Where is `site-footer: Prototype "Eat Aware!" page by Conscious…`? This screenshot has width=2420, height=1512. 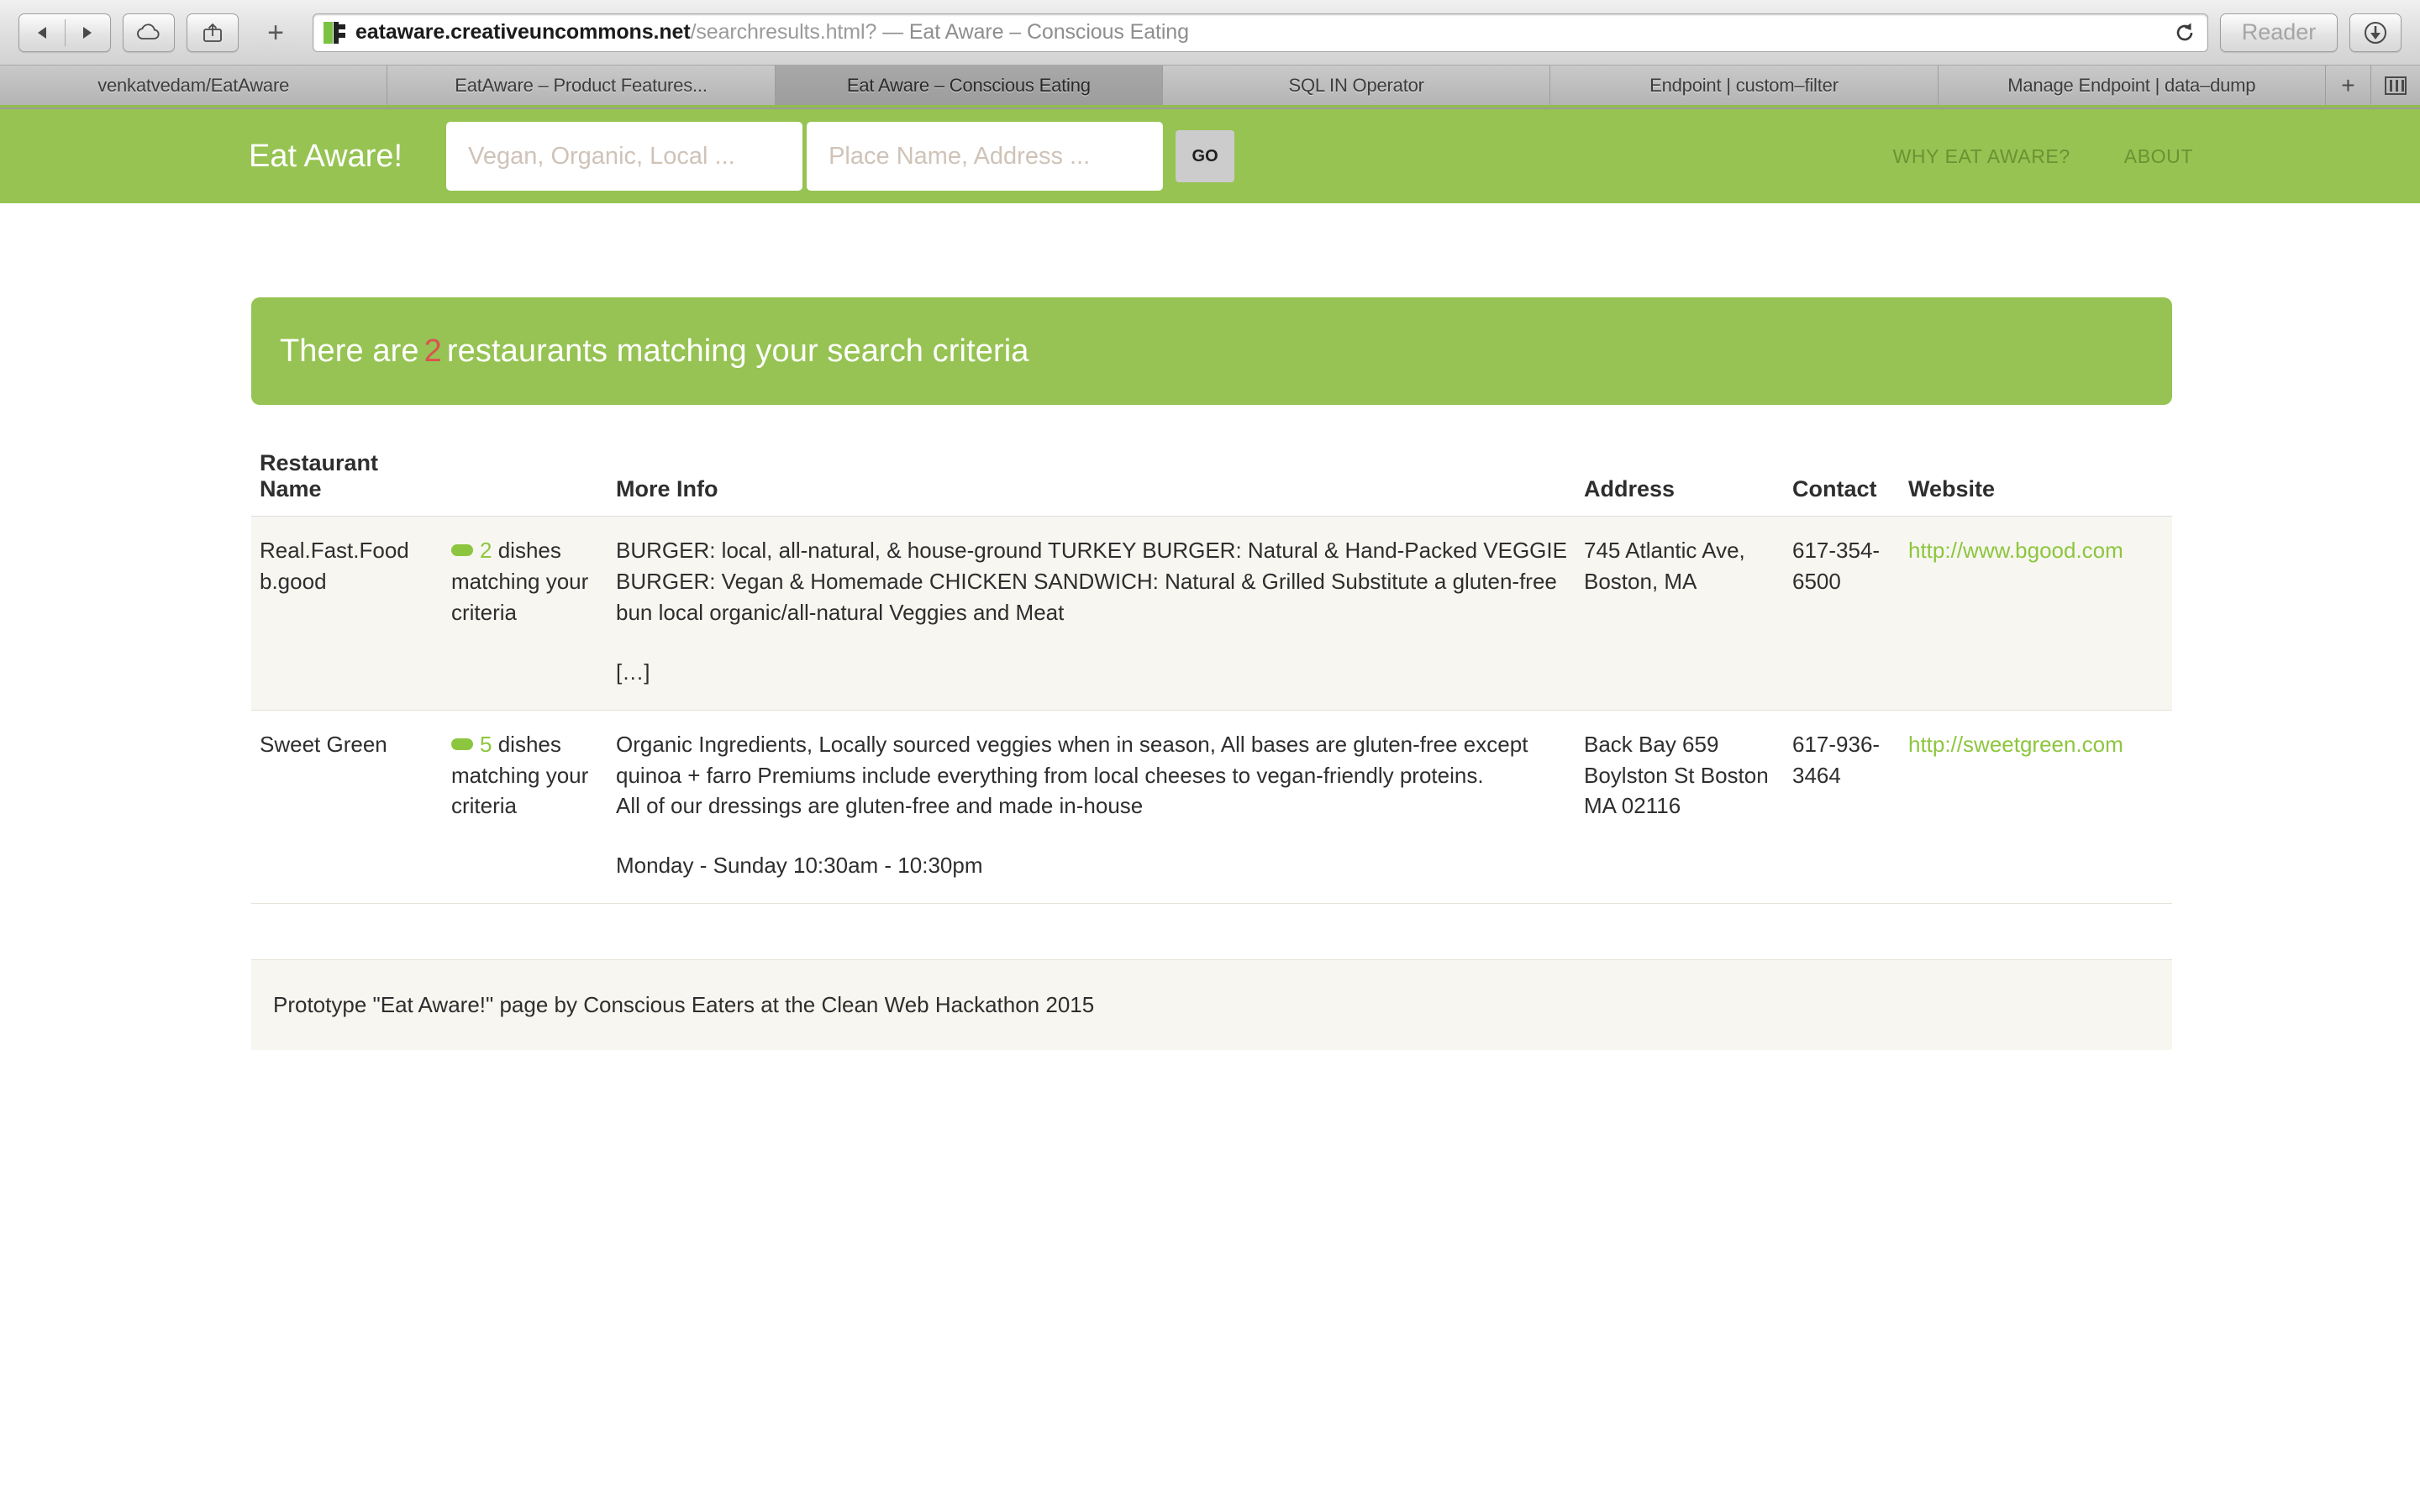 site-footer: Prototype "Eat Aware!" page by Conscious… is located at coordinates (1211, 1005).